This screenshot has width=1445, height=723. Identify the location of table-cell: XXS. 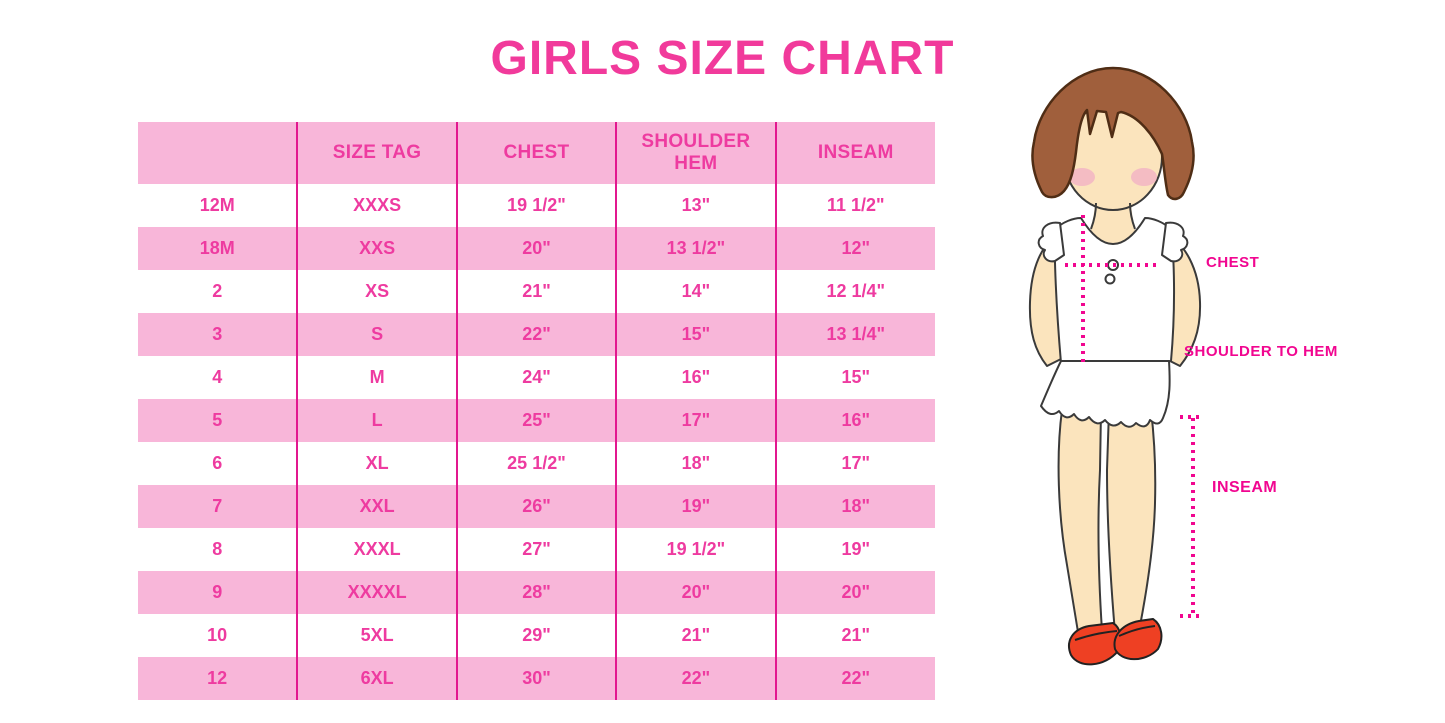
(376, 248).